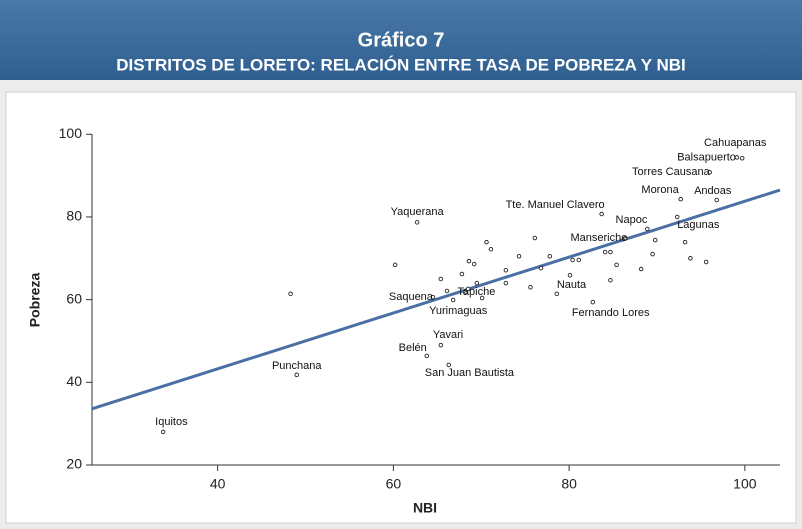  I want to click on point-label: Manseriche, so click(598, 238).